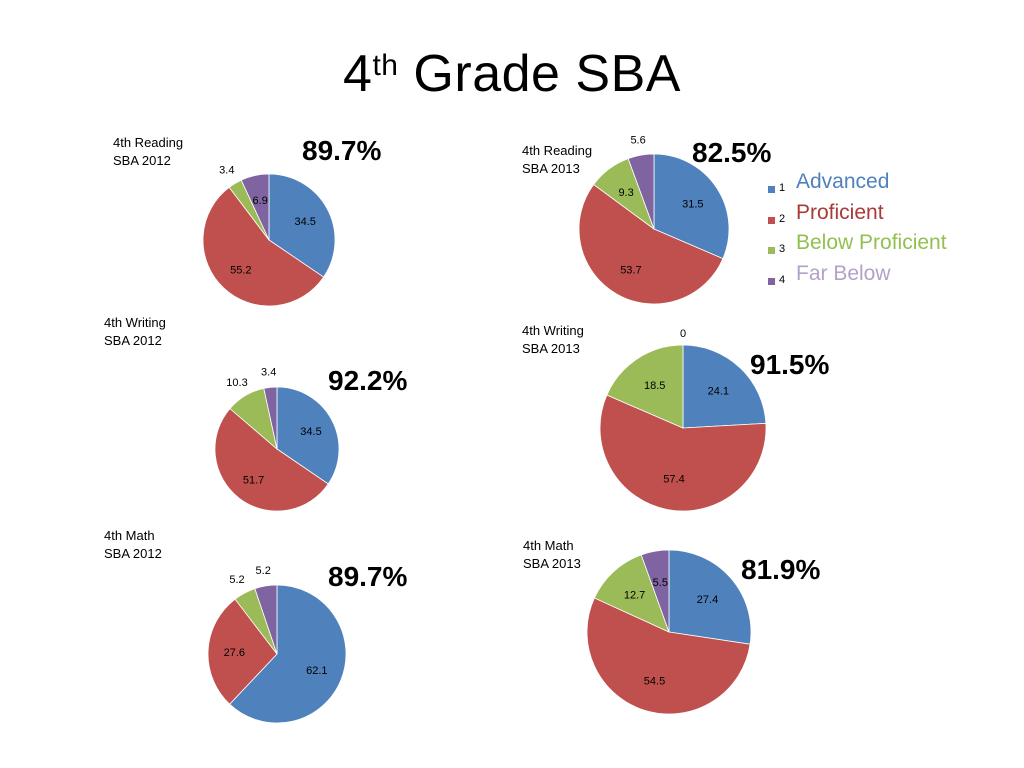 The height and width of the screenshot is (768, 1024). Describe the element at coordinates (253, 481) in the screenshot. I see `pie-value-label: 51.7` at that location.